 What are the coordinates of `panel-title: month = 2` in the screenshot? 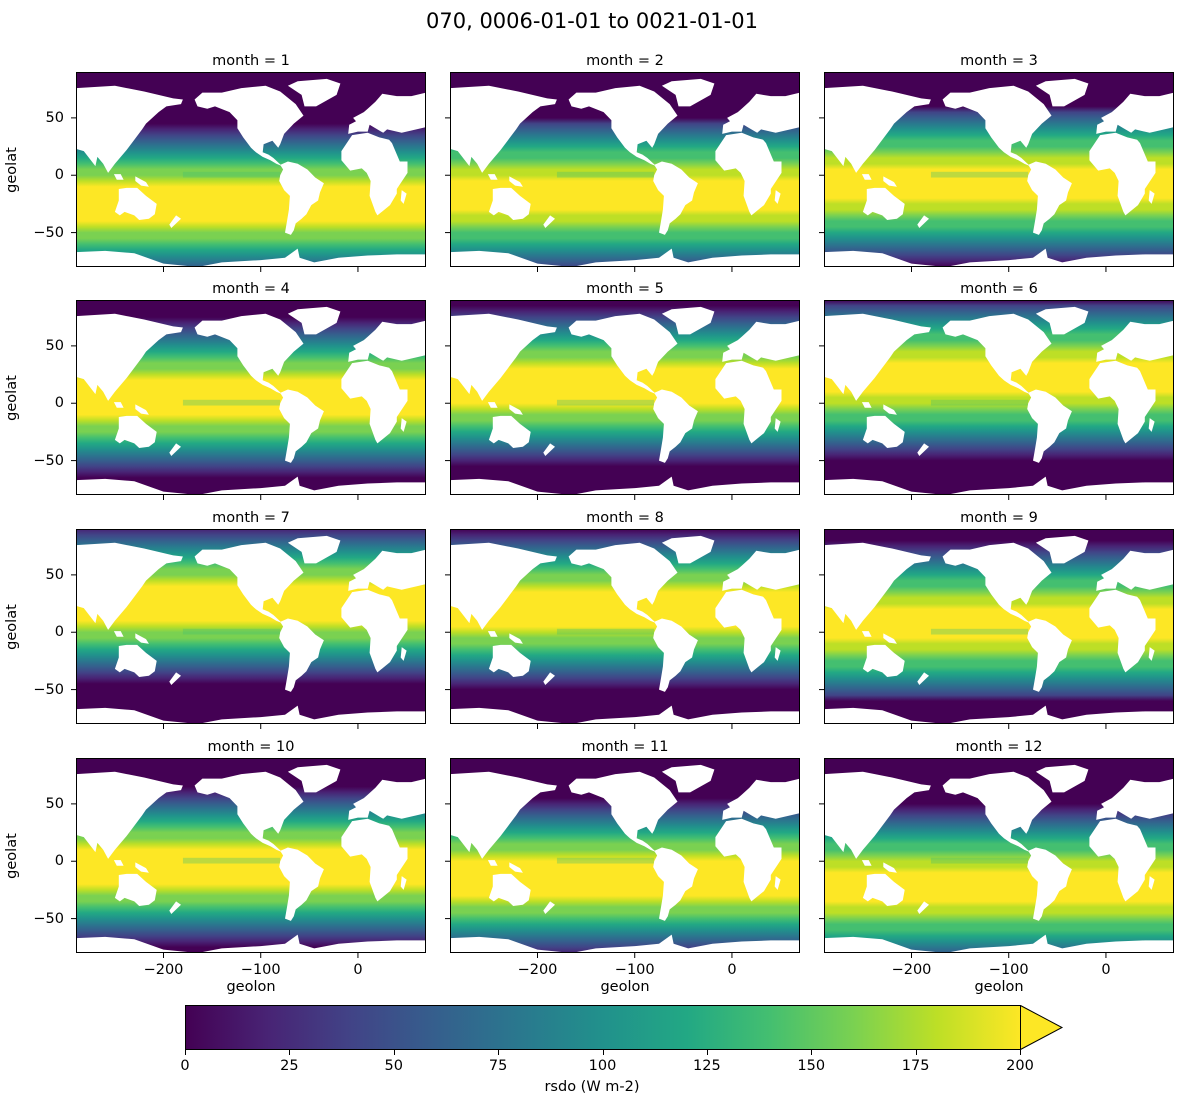 It's located at (625, 61).